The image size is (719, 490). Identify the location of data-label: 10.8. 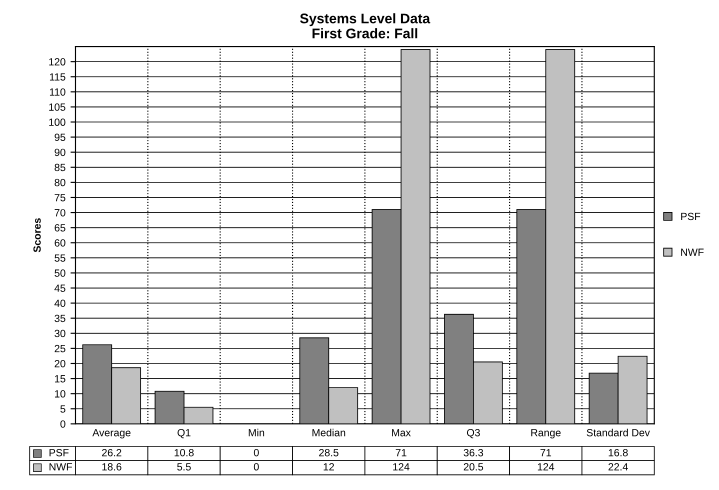
(184, 452).